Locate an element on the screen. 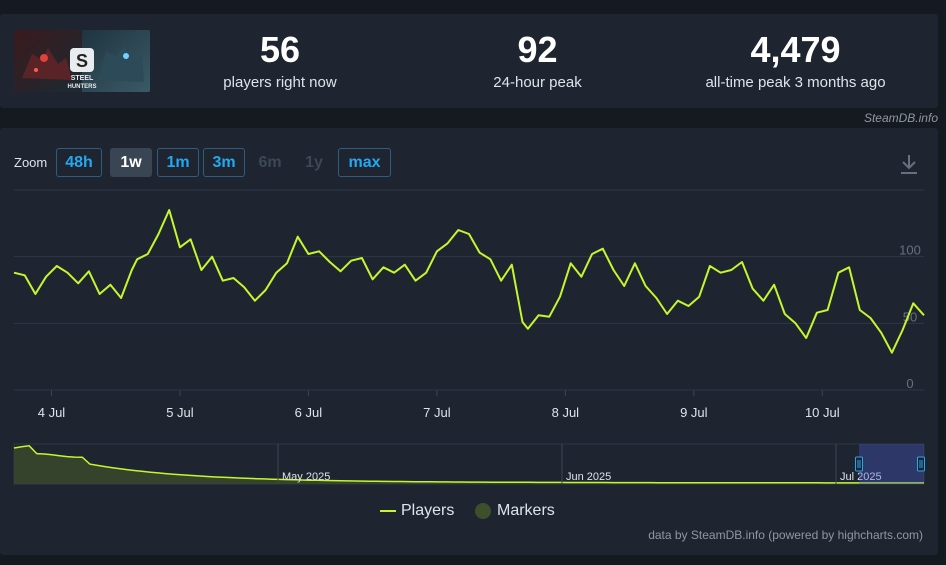 This screenshot has height=565, width=946. current-players-stat: 56 players right now is located at coordinates (280, 60).